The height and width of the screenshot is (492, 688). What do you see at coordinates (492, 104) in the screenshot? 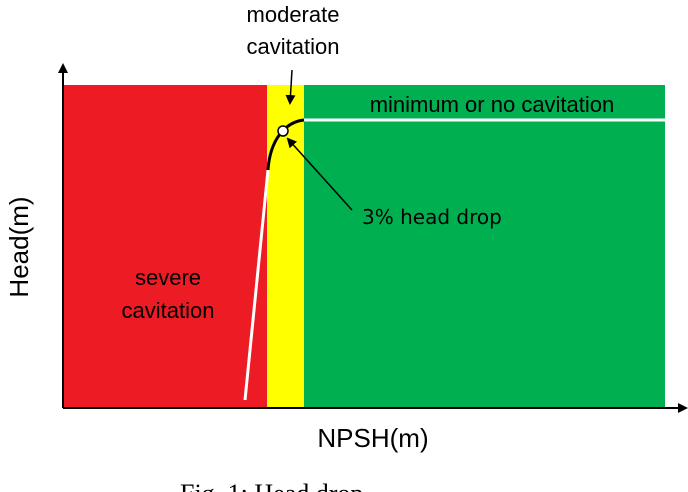
I see `region-label: minimum or no cavitation` at bounding box center [492, 104].